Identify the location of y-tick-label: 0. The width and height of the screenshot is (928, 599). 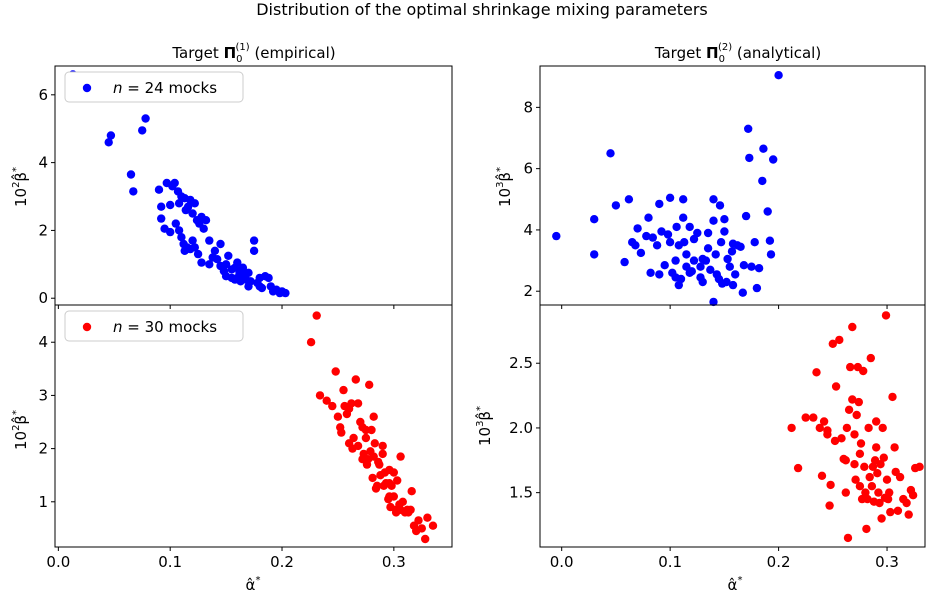
(43, 298).